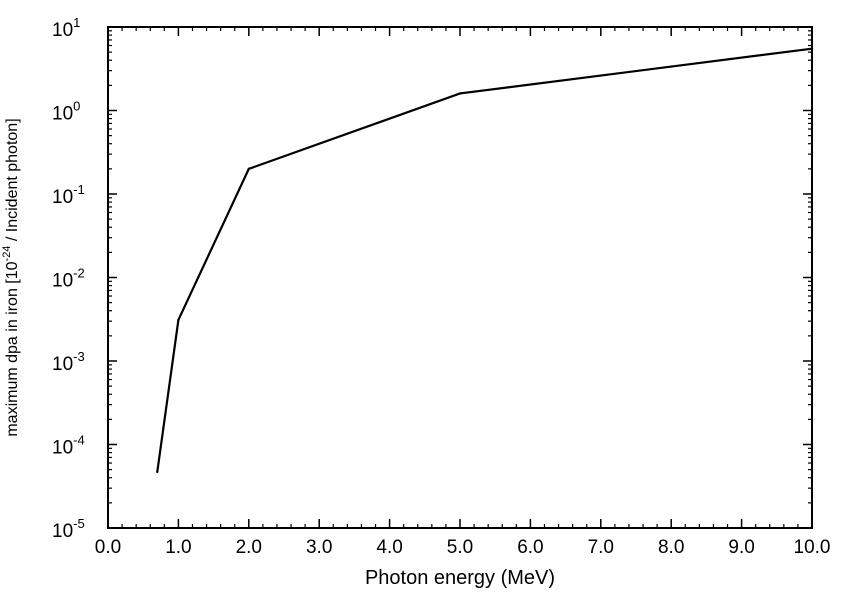 Image resolution: width=841 pixels, height=602 pixels. Describe the element at coordinates (76, 22) in the screenshot. I see `y-tick-label-exponent: 1` at that location.